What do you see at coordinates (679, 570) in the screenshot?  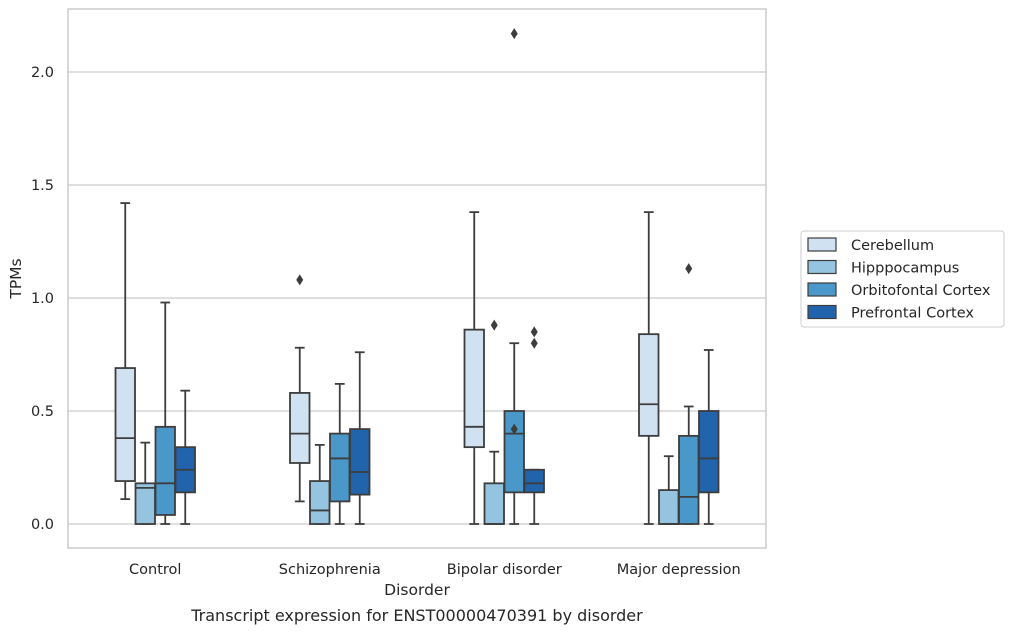 I see `x-tick-label: Major depression` at bounding box center [679, 570].